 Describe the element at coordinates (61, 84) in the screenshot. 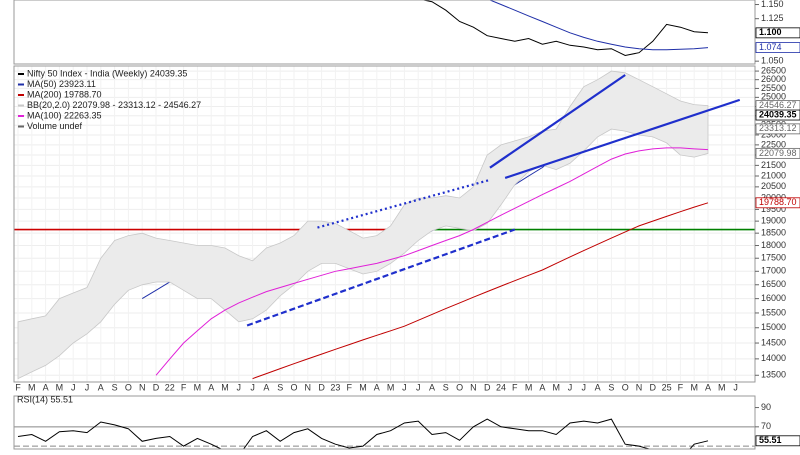

I see `legend-label: MA(50) 23923.11` at that location.